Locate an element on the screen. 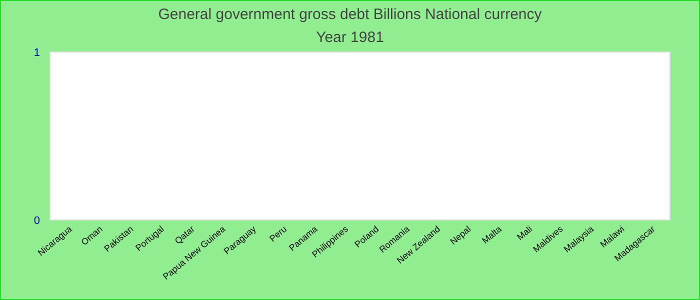 This screenshot has width=700, height=300. chart-title: General government gross debt Billions National currency is located at coordinates (350, 14).